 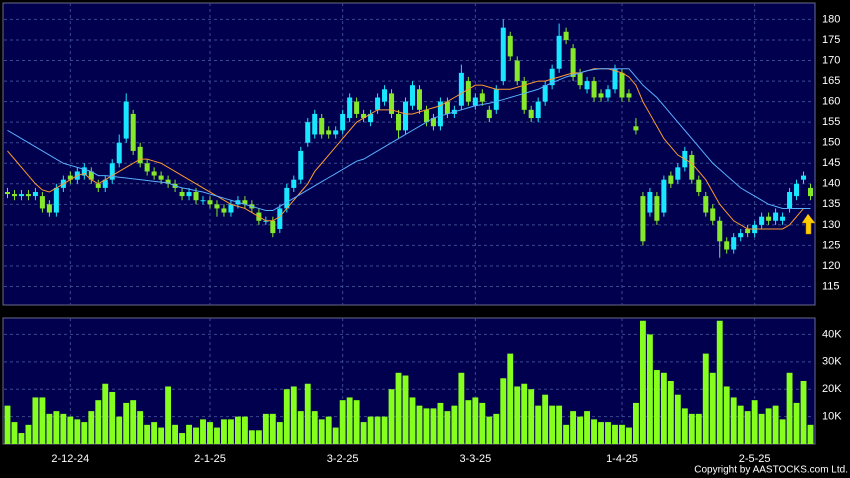 What do you see at coordinates (831, 81) in the screenshot?
I see `y-tick-label: 165` at bounding box center [831, 81].